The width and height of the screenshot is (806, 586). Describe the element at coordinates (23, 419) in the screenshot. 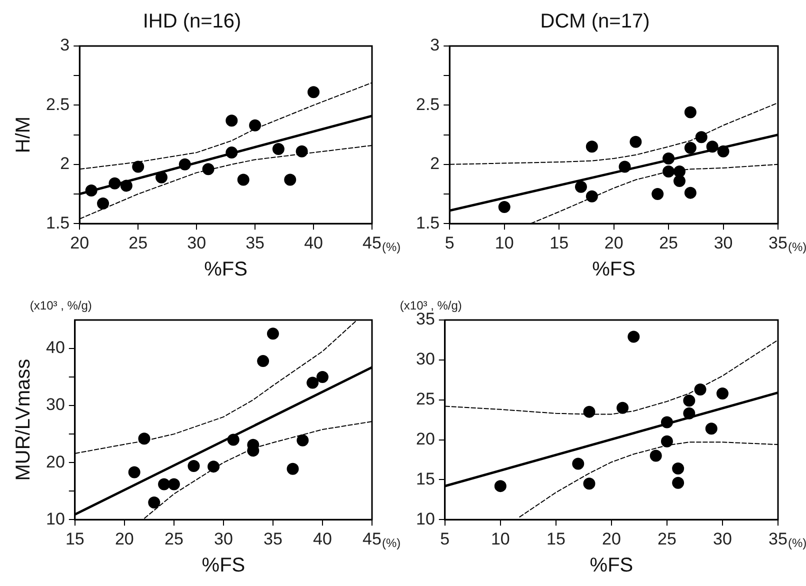

I see `y-axis-title: MUR/LVmass` at that location.